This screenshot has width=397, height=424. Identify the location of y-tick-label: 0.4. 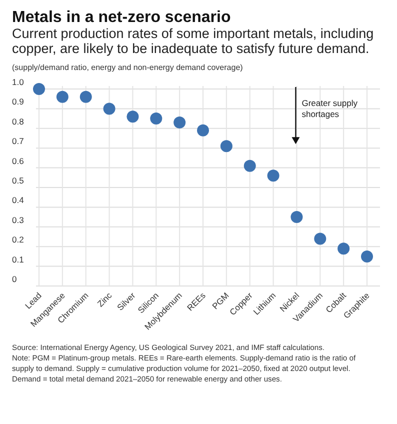
(18, 200).